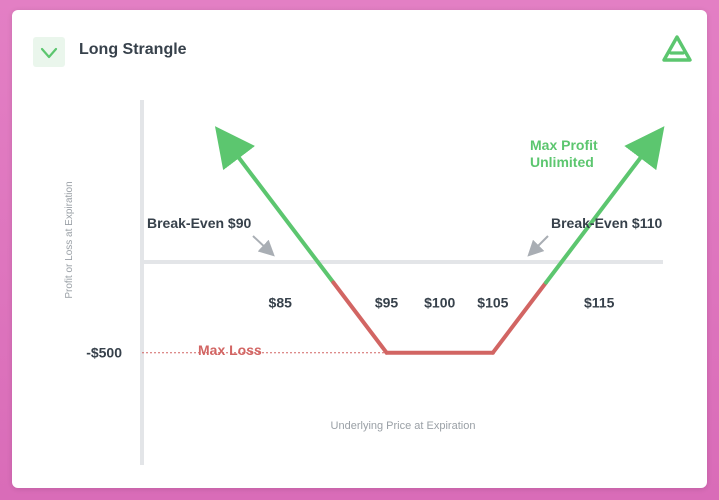  Describe the element at coordinates (403, 426) in the screenshot. I see `x-axis-label: Underlying Price at Expiration` at that location.